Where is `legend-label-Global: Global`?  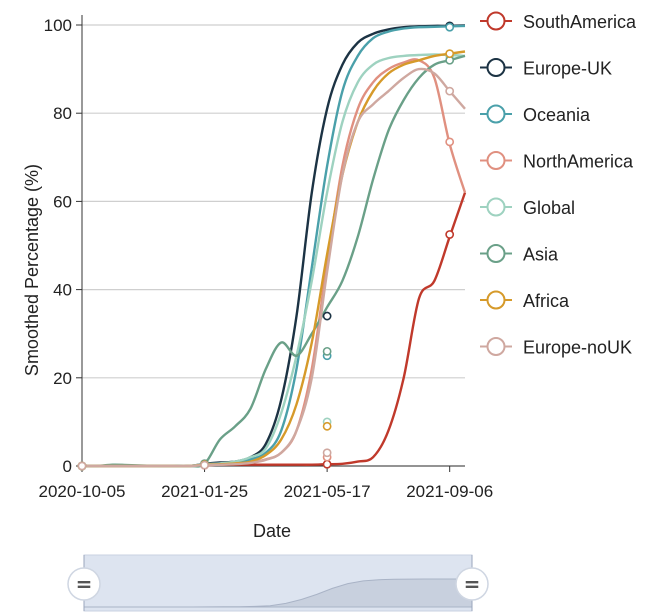 legend-label-Global: Global is located at coordinates (549, 208).